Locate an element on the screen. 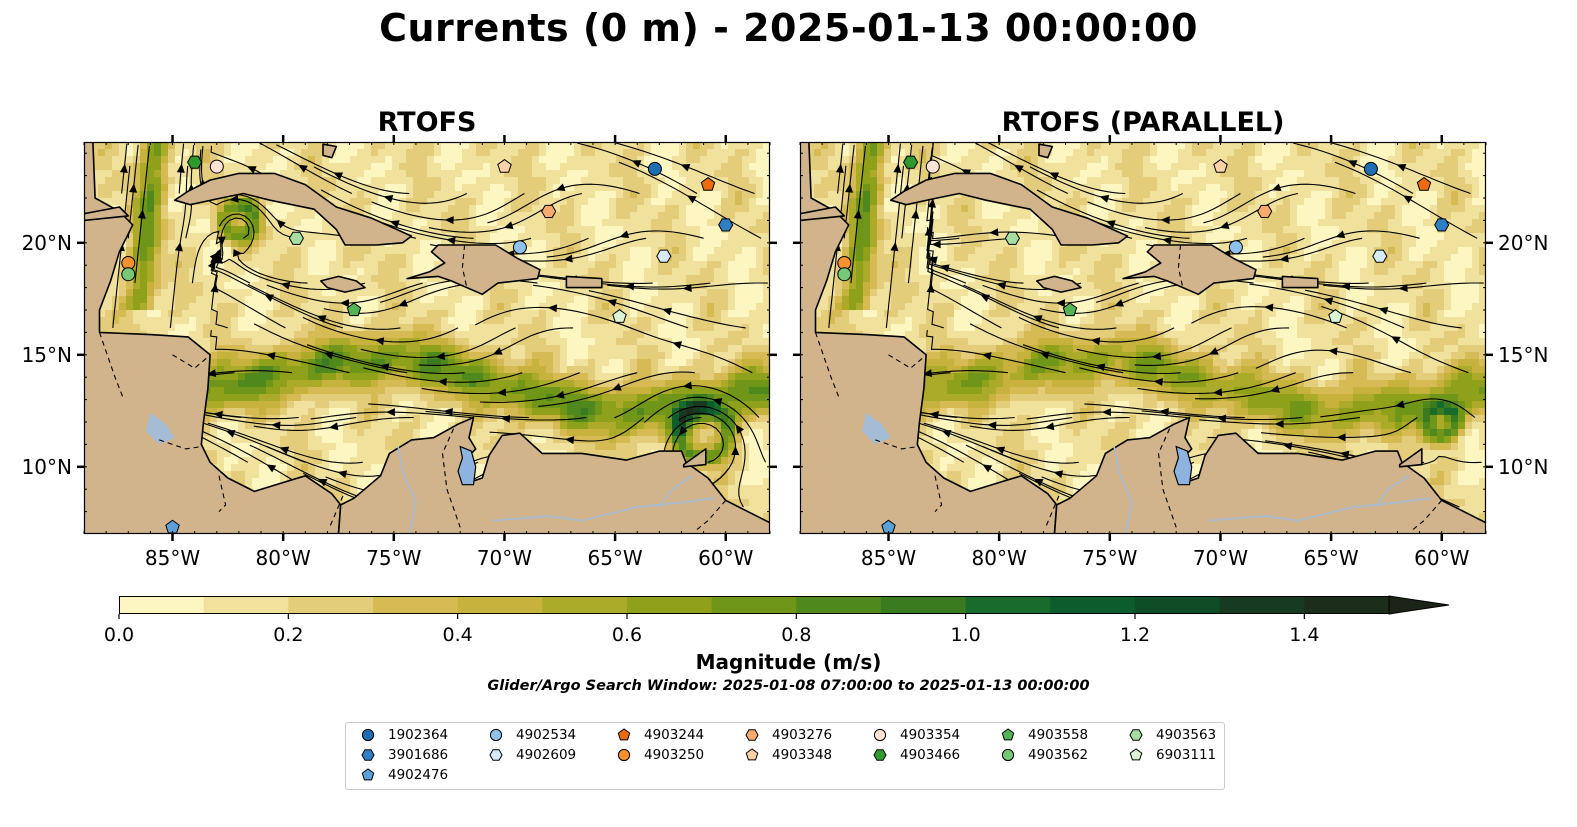 This screenshot has height=827, width=1577. legend-item-4903562: 4903562 is located at coordinates (1043, 755).